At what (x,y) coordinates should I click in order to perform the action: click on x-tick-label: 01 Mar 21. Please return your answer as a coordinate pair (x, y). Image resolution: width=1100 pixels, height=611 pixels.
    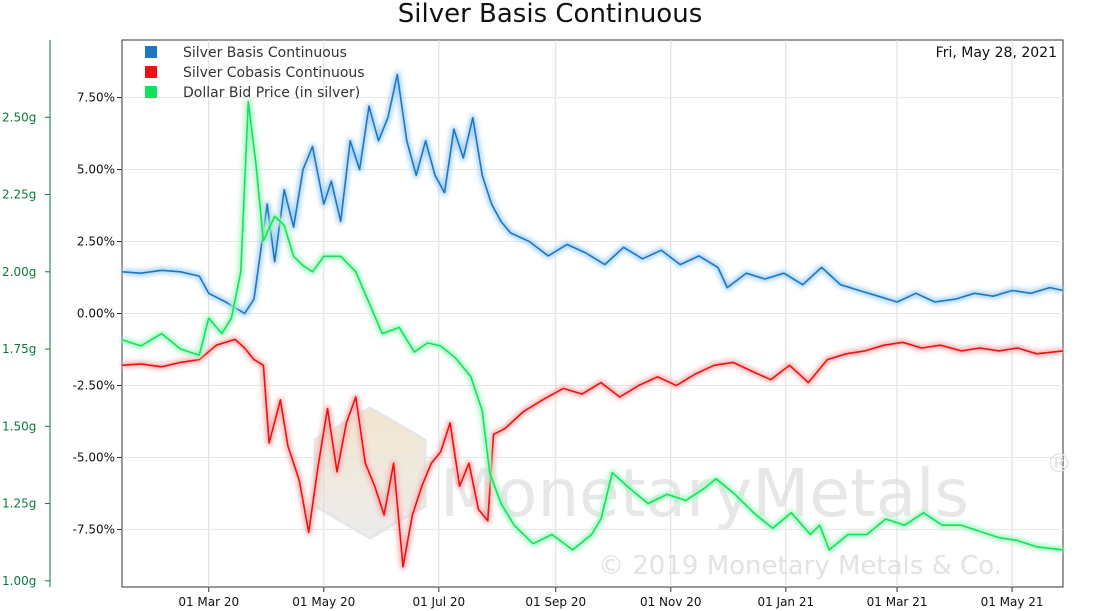
    Looking at the image, I should click on (897, 602).